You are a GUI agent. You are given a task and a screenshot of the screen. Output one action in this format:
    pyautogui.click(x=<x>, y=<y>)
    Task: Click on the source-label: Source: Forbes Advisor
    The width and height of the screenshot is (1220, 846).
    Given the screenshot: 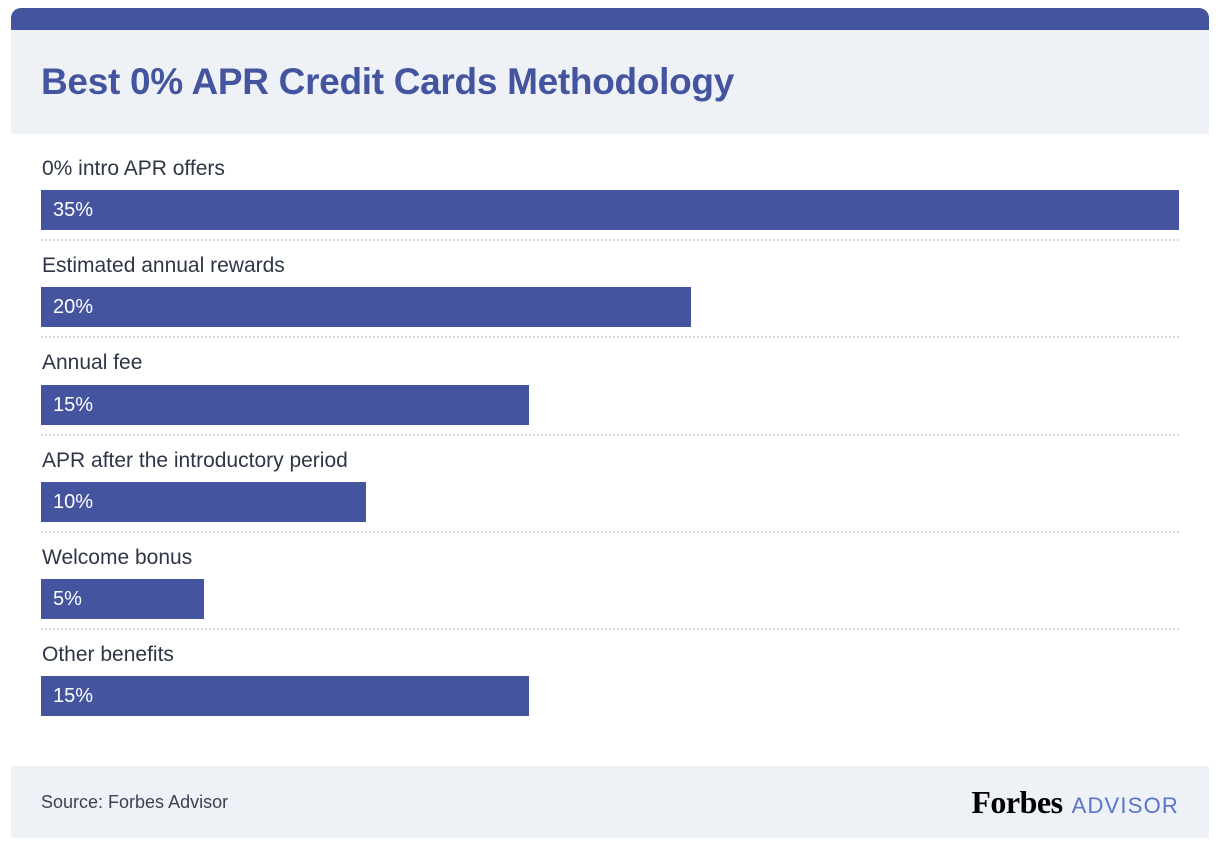 What is the action you would take?
    pyautogui.click(x=135, y=801)
    